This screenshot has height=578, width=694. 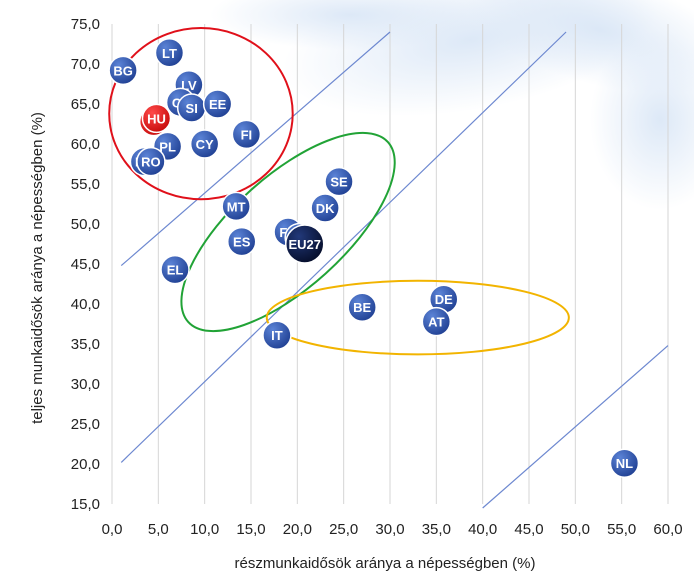 I want to click on point-se: SE, so click(x=339, y=181).